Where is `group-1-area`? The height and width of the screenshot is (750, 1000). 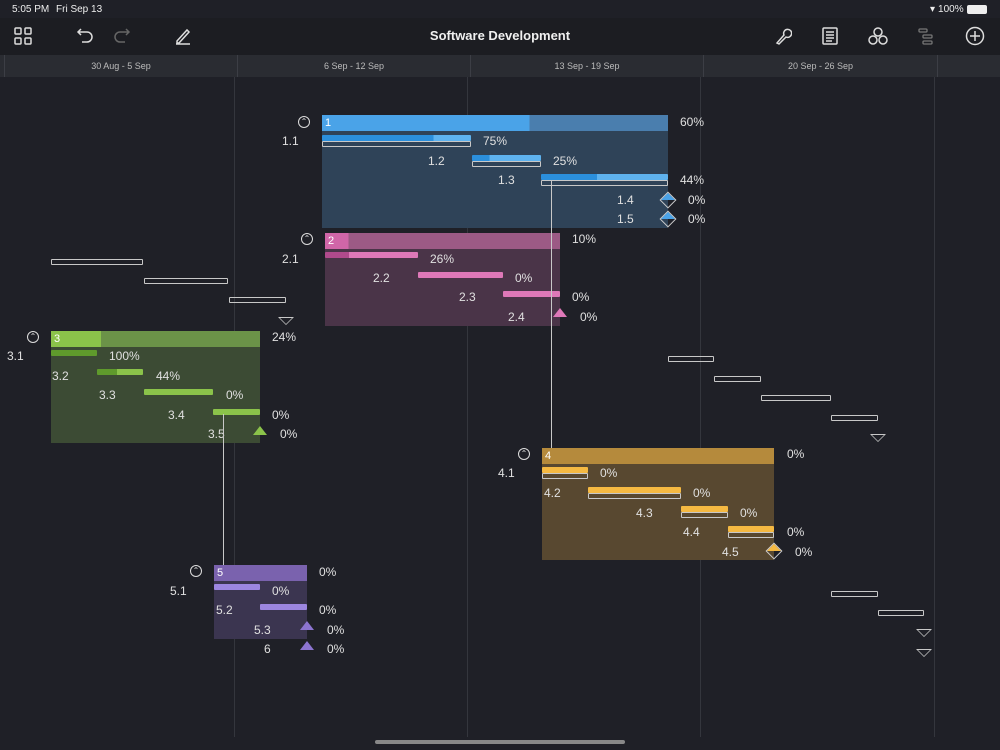 group-1-area is located at coordinates (495, 171).